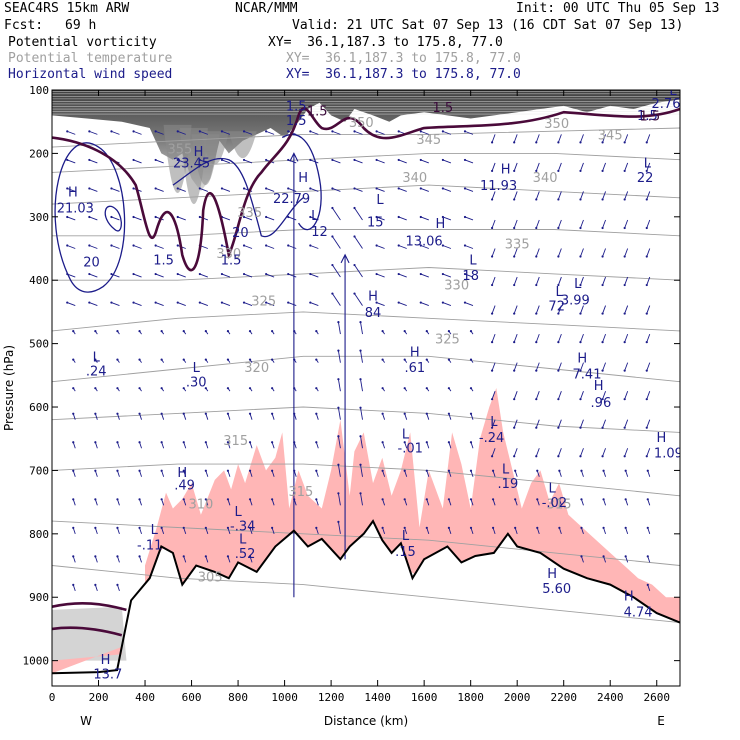 This screenshot has width=740, height=740. Describe the element at coordinates (556, 307) in the screenshot. I see `wind-label: 72` at that location.